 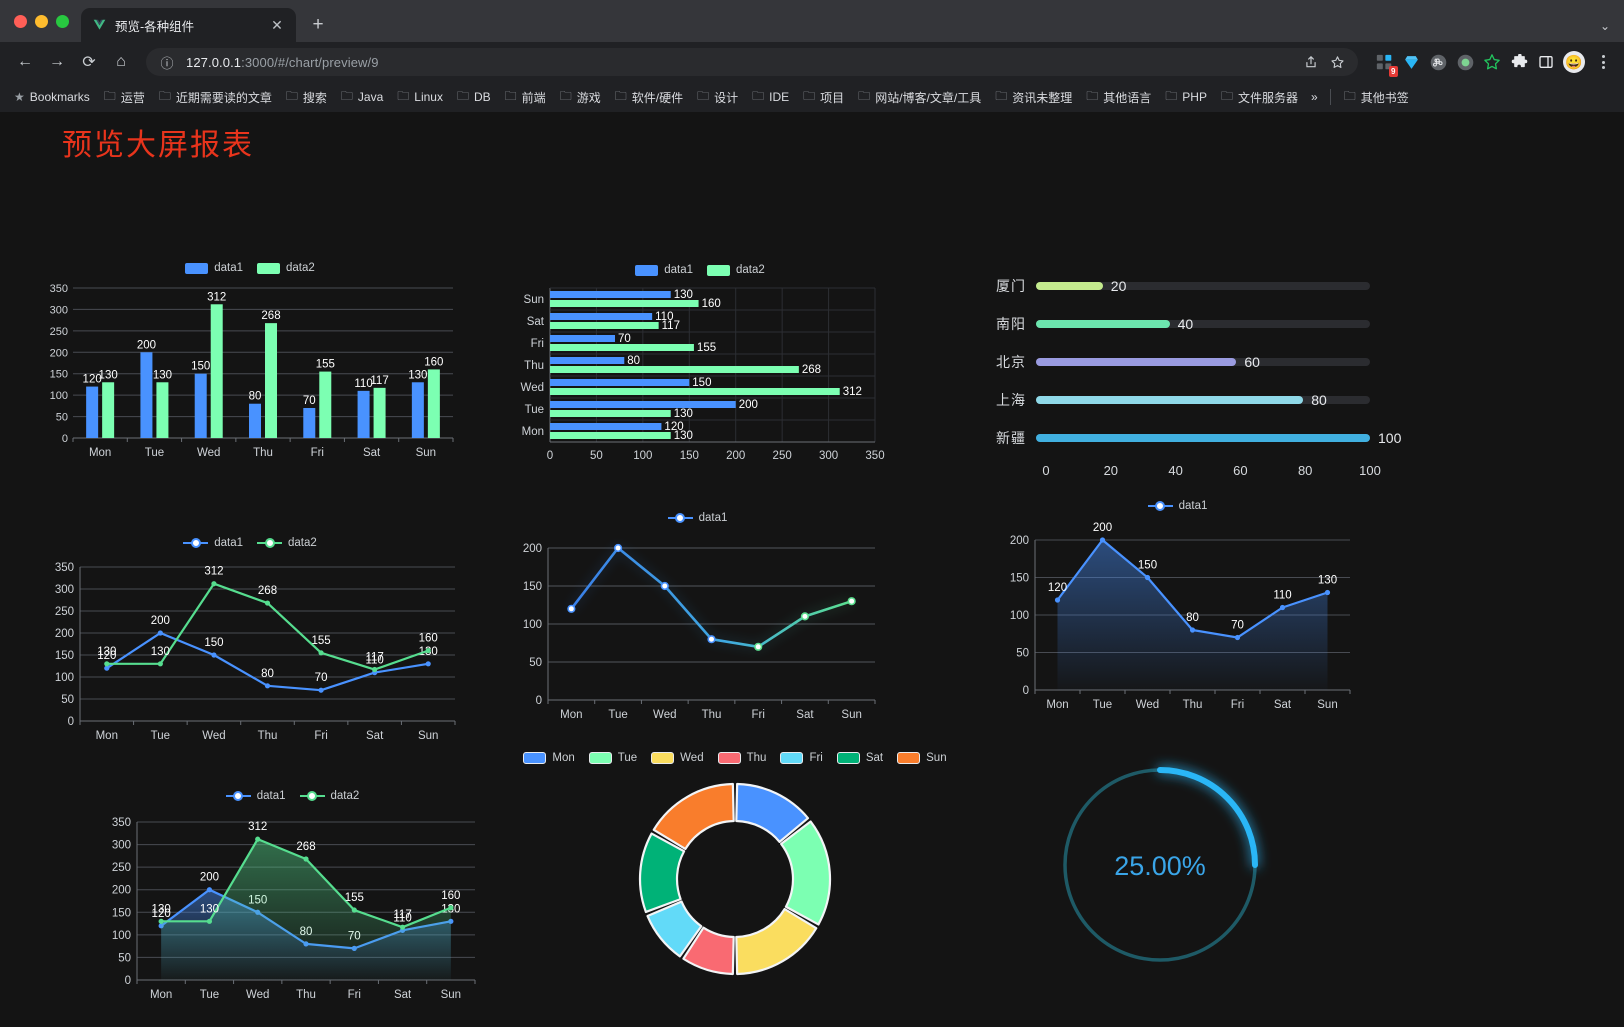 I want to click on bookmark-folder-2: 🗀 搜索, so click(x=306, y=97).